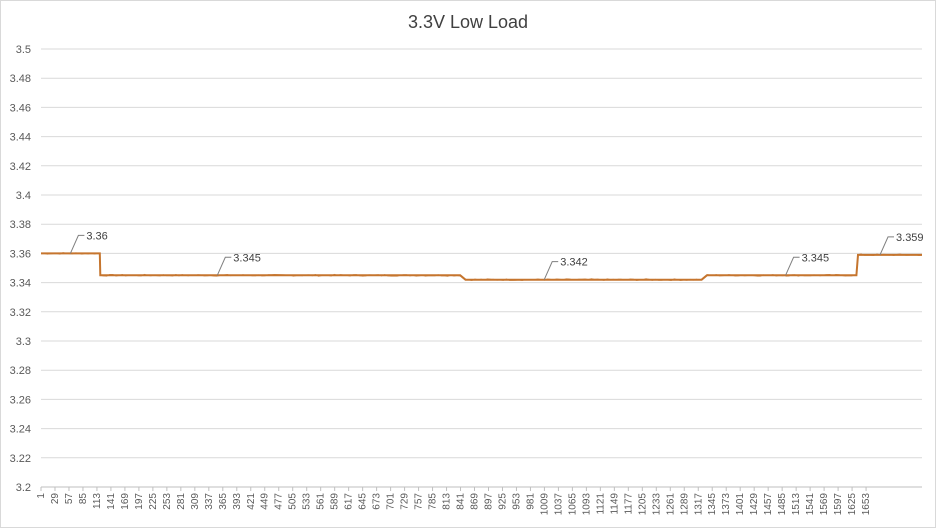  What do you see at coordinates (866, 504) in the screenshot?
I see `x-tick-label: 1653` at bounding box center [866, 504].